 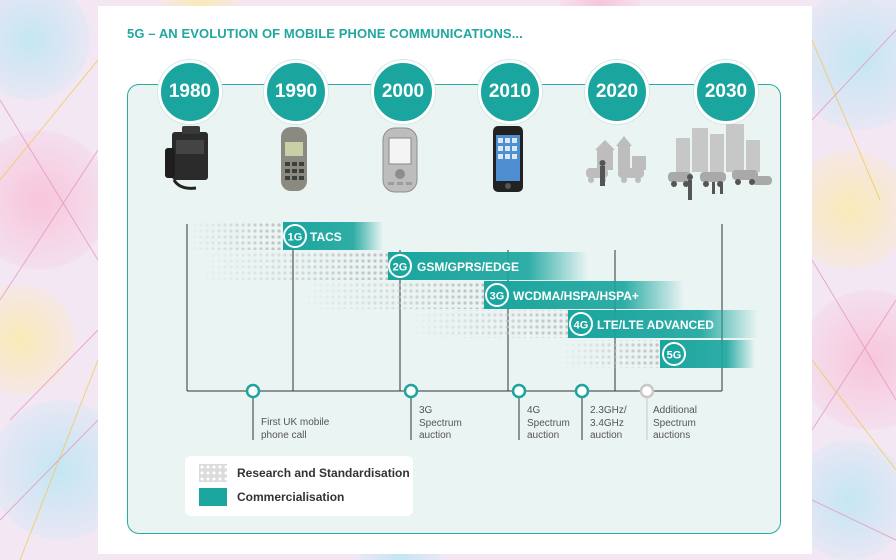 I want to click on gen-5g: 5G, so click(x=674, y=354).